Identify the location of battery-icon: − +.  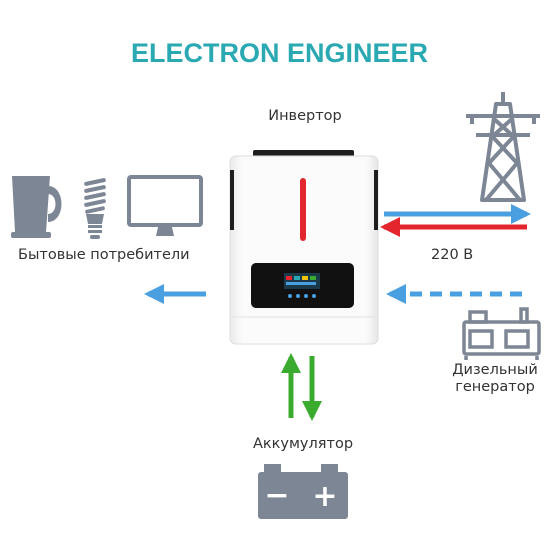
(303, 491).